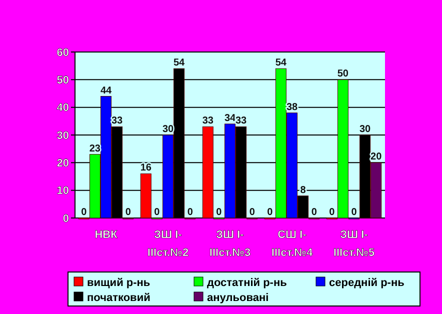 The image size is (442, 314). I want to click on y-tick-label: 60, so click(62, 52).